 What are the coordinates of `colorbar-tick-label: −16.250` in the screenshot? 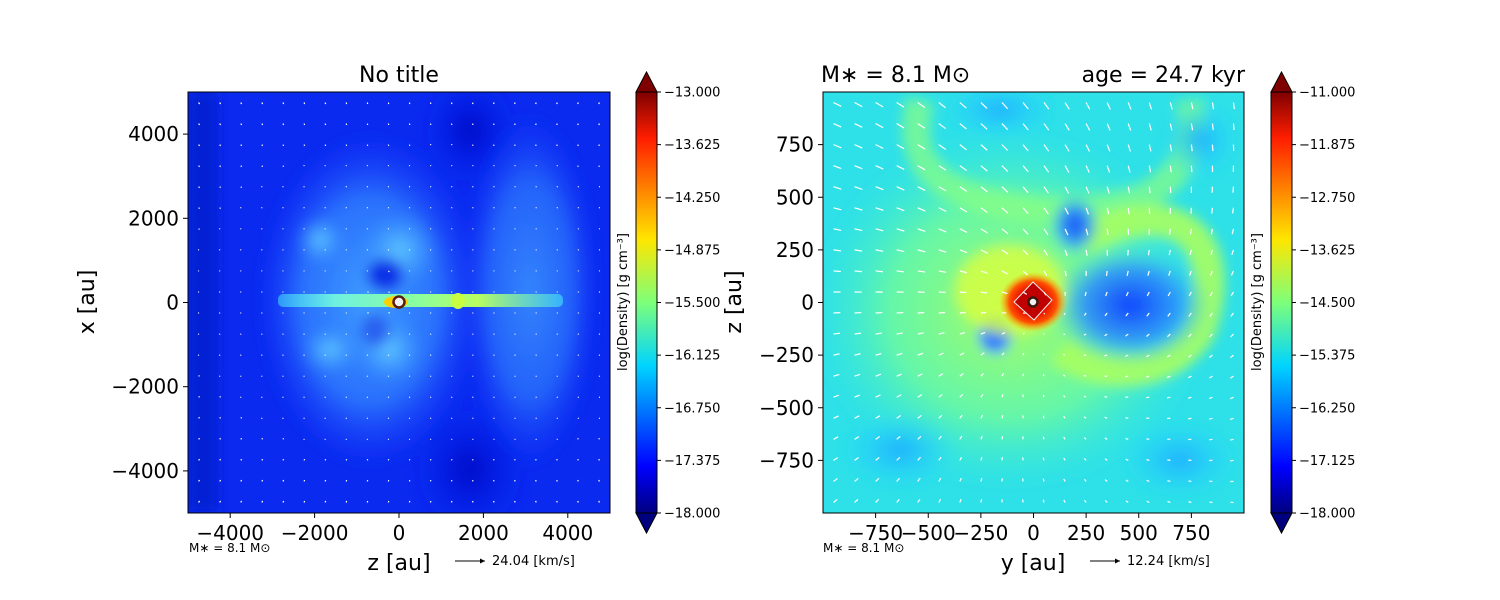 It's located at (1327, 408).